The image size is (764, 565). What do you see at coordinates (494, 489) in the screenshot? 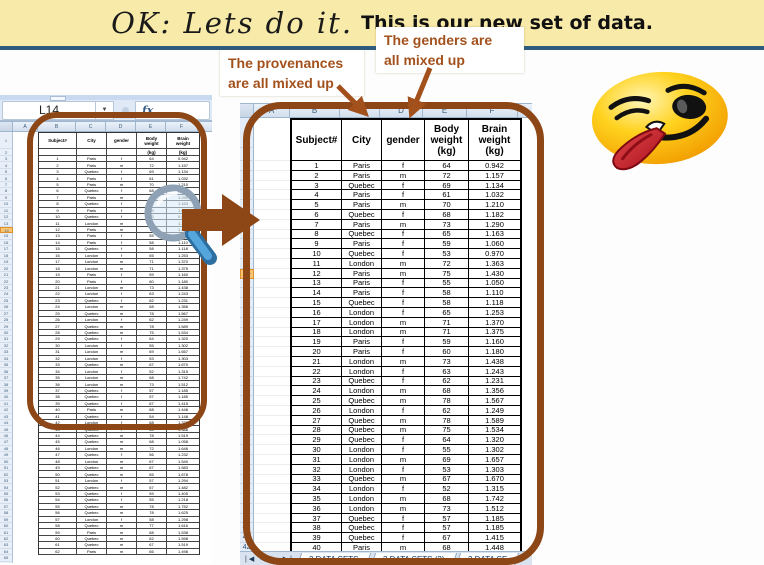
I see `cell-brain-weight: 1.315` at bounding box center [494, 489].